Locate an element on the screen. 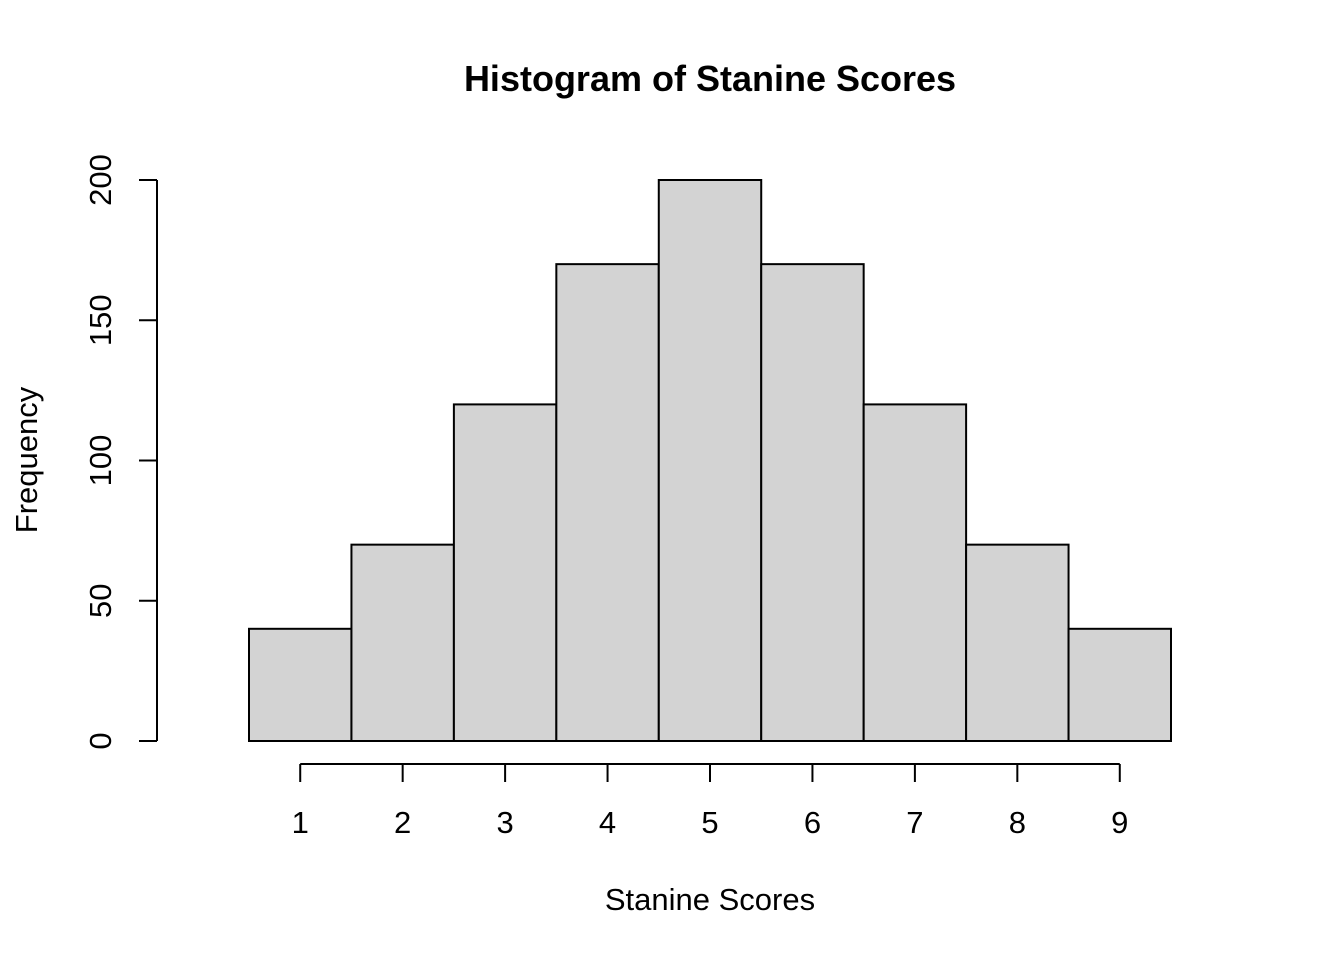 This screenshot has height=960, width=1344. y-axis: 0 50 100 150 200 is located at coordinates (120, 452).